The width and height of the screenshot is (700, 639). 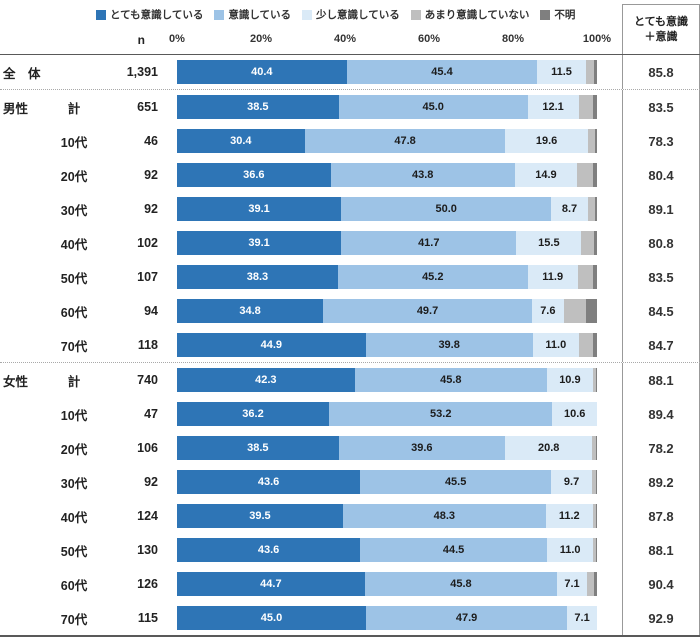 What do you see at coordinates (260, 516) in the screenshot?
I see `bar-segment-very: 39.5` at bounding box center [260, 516].